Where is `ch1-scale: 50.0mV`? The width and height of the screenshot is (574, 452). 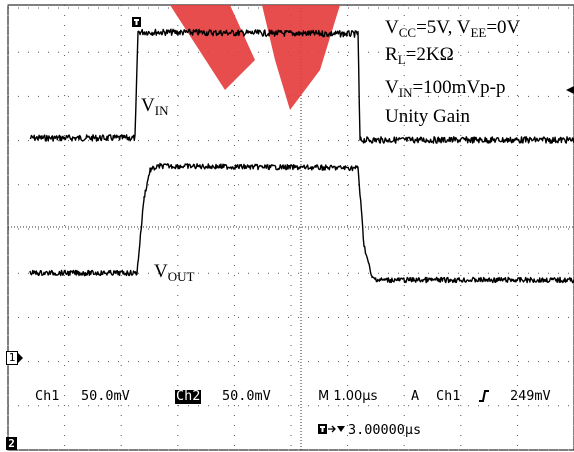
ch1-scale: 50.0mV is located at coordinates (105, 396).